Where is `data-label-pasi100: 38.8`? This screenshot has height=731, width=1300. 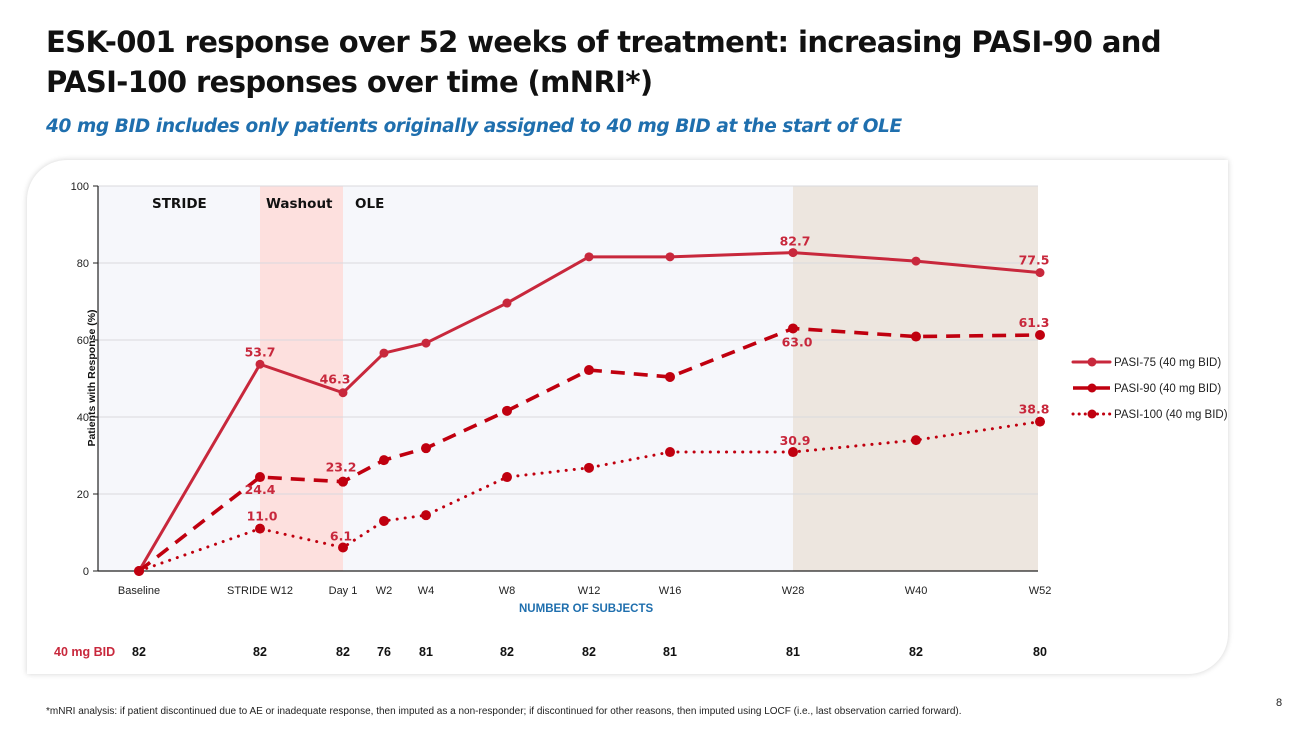 data-label-pasi100: 38.8 is located at coordinates (1034, 409).